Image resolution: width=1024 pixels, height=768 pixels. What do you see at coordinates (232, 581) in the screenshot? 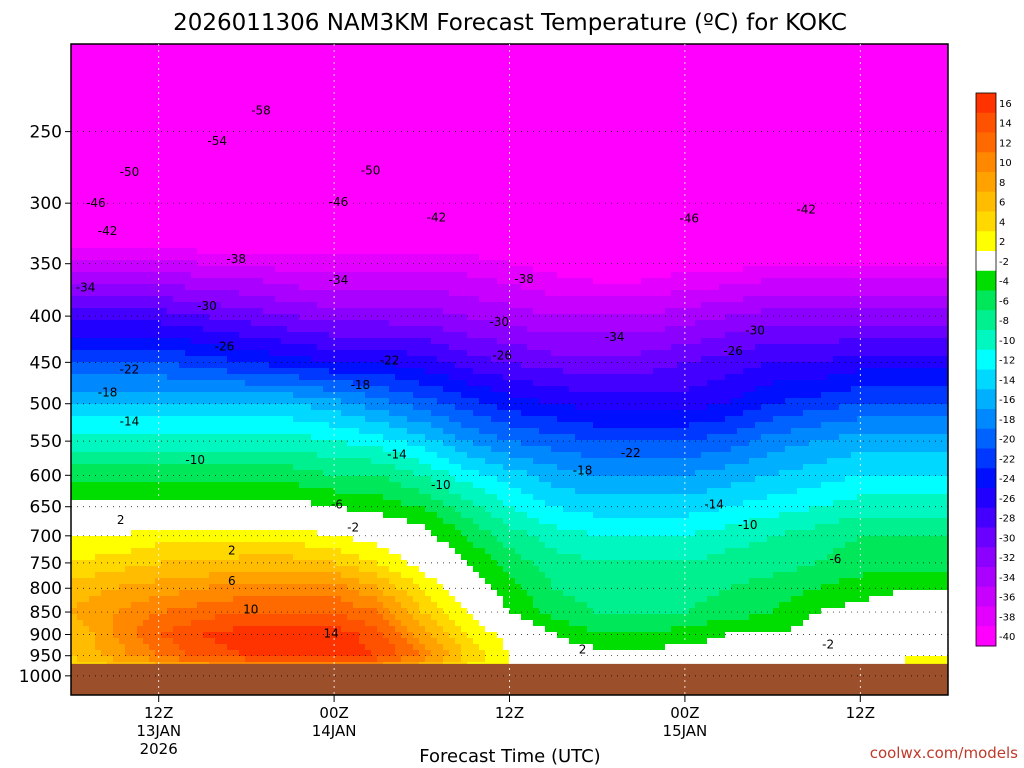
I see `isotherm-label: 6` at bounding box center [232, 581].